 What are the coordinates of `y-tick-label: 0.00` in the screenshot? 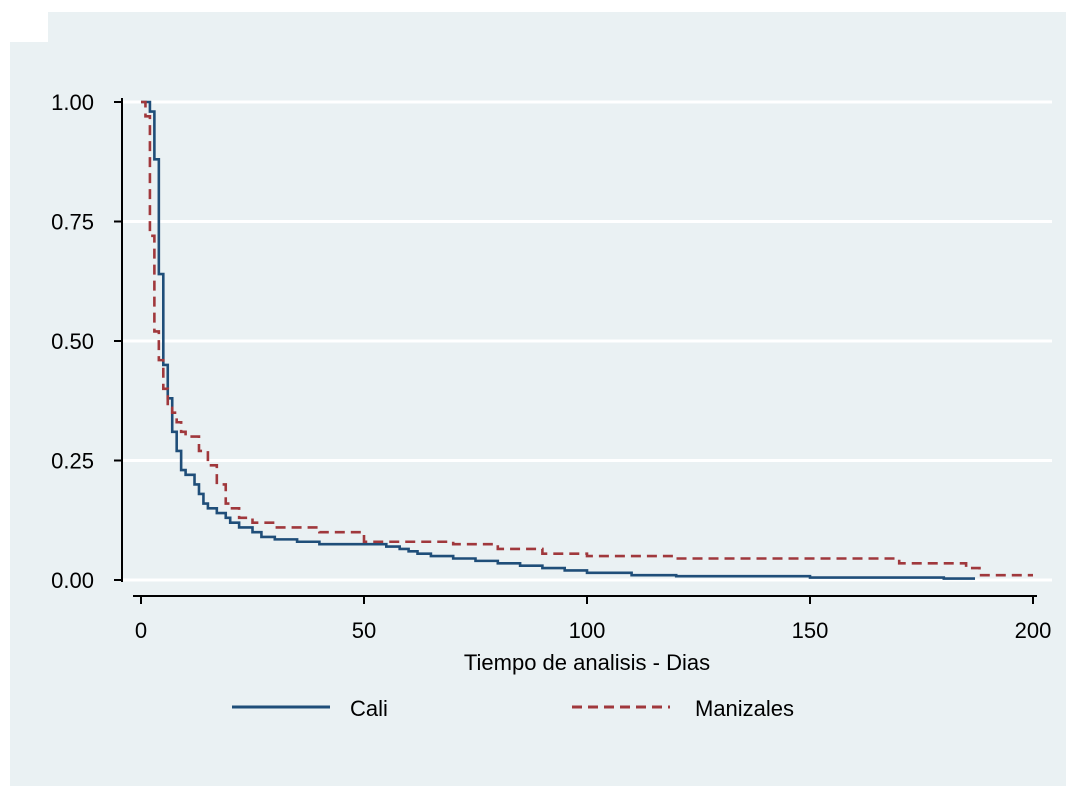 It's located at (72, 580).